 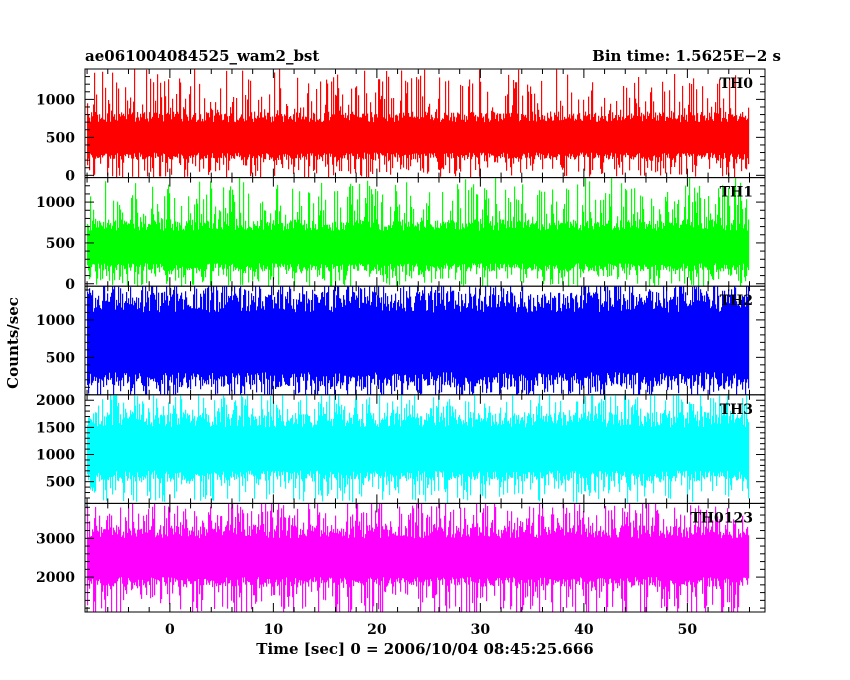 What do you see at coordinates (481, 630) in the screenshot?
I see `x-tick-label: 30` at bounding box center [481, 630].